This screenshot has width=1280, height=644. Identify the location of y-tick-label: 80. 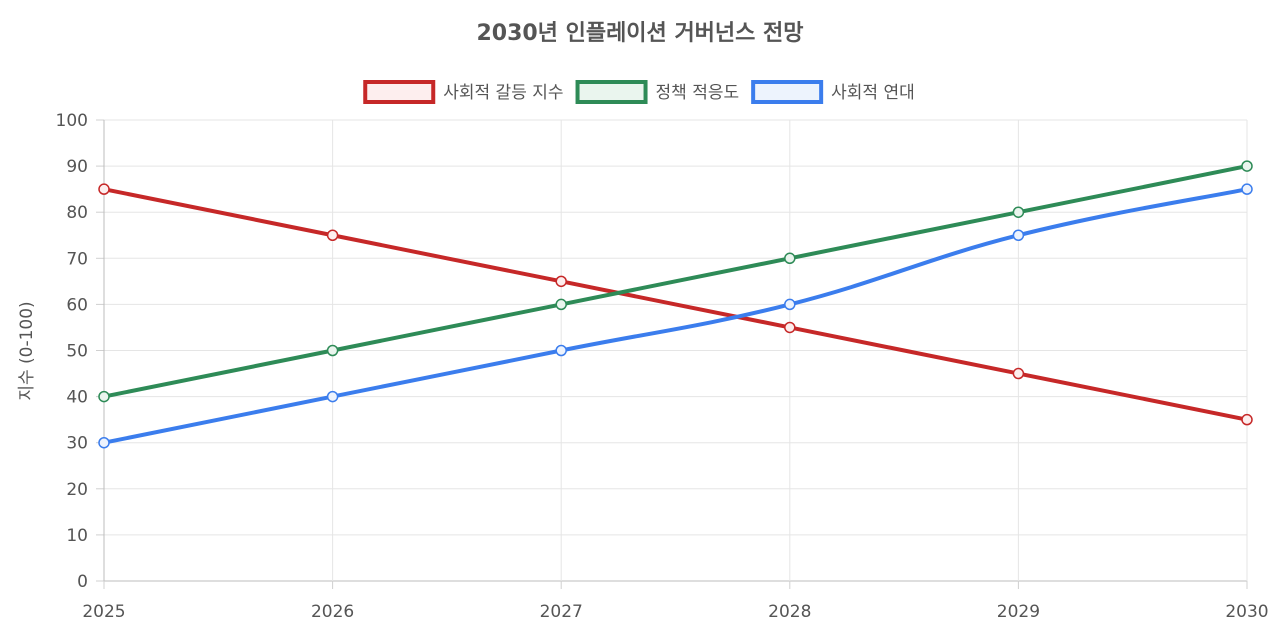
(77, 213).